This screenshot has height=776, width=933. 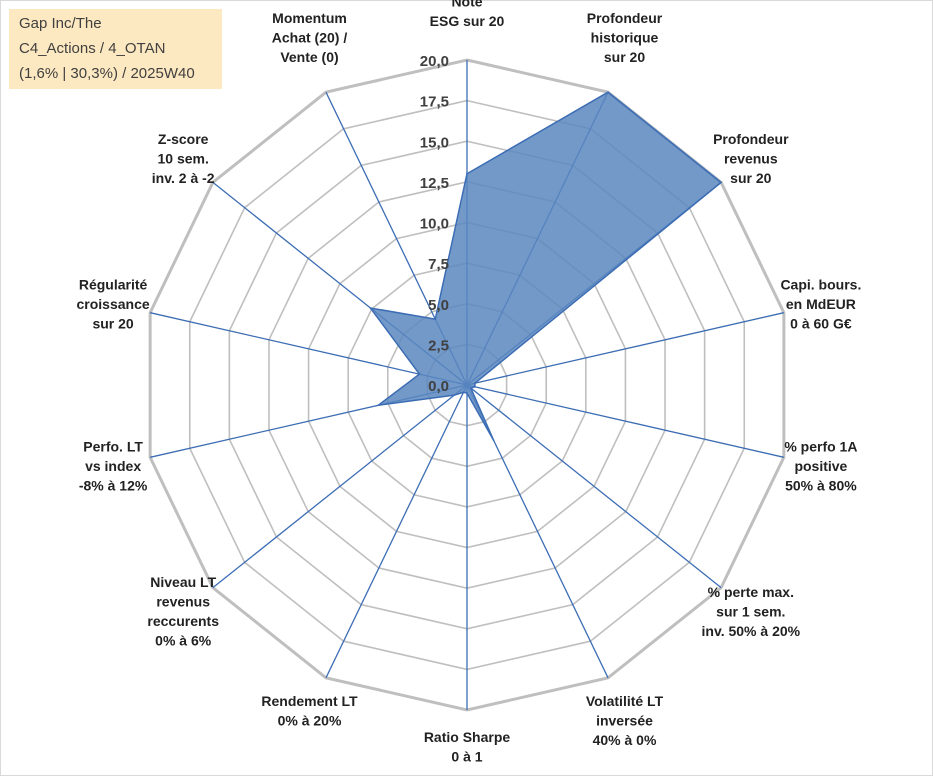 I want to click on axis-label-12: Z-score 10 sem. inv. 2 à -2, so click(x=183, y=158).